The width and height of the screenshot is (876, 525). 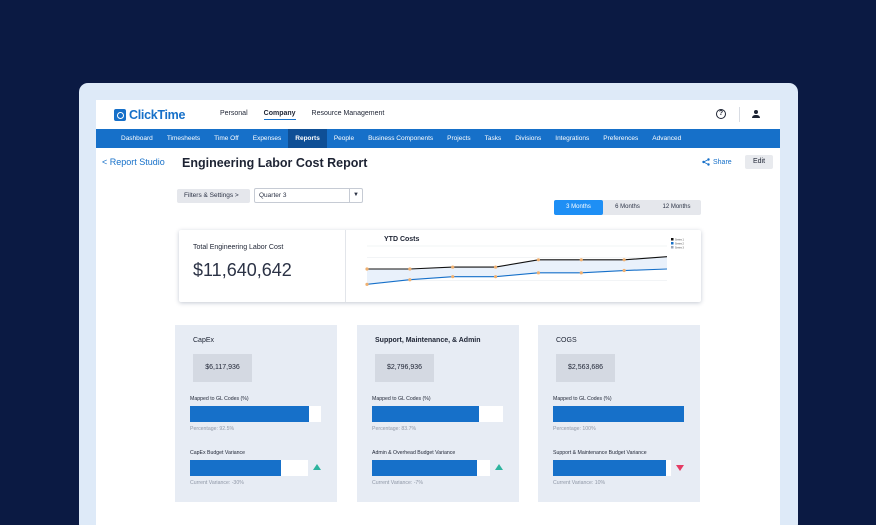 I want to click on budget-variance-note: Current Variance: -30%, so click(x=217, y=483).